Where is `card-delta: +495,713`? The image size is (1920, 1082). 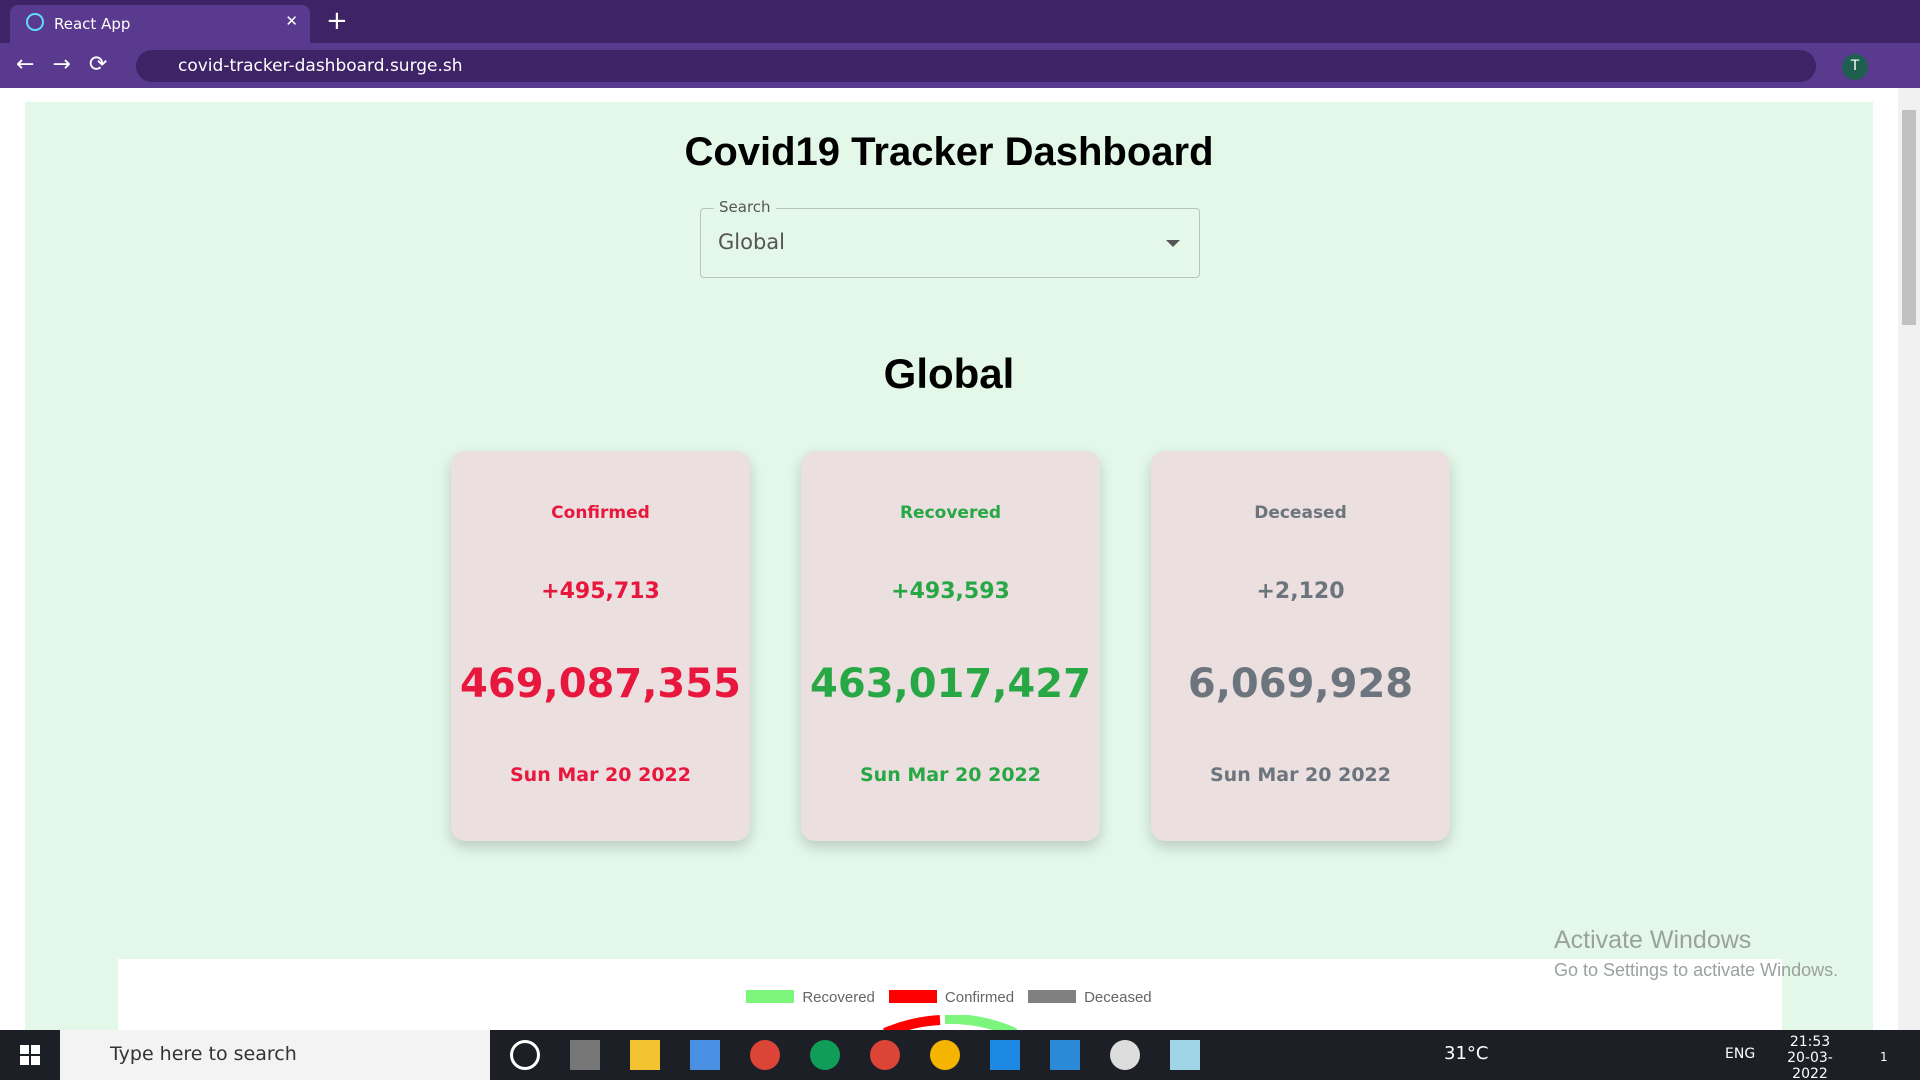
card-delta: +495,713 is located at coordinates (600, 591).